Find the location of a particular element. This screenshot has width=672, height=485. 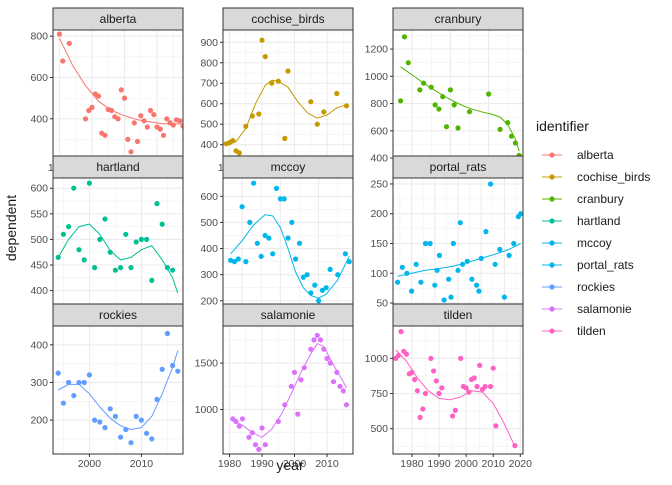

legend-label: salamonie is located at coordinates (604, 309).